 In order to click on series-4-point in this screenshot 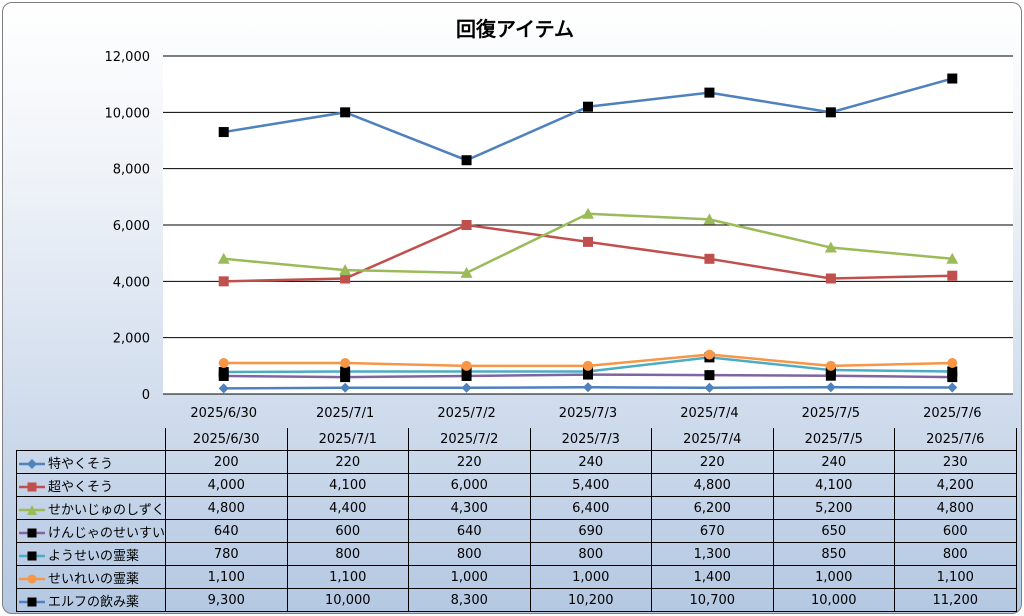, I will do `click(952, 377)`.